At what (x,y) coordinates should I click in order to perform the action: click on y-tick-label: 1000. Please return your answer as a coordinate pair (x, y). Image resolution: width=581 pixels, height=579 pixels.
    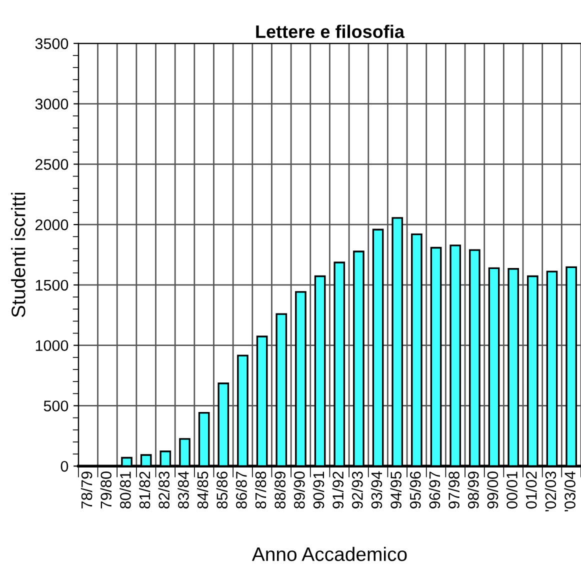
    Looking at the image, I should click on (52, 346).